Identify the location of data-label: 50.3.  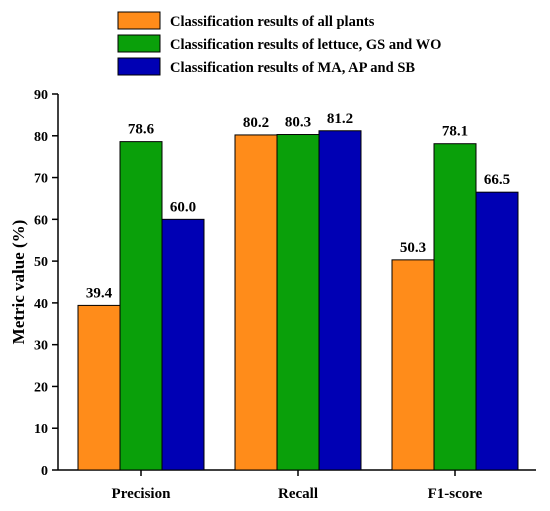
(413, 248).